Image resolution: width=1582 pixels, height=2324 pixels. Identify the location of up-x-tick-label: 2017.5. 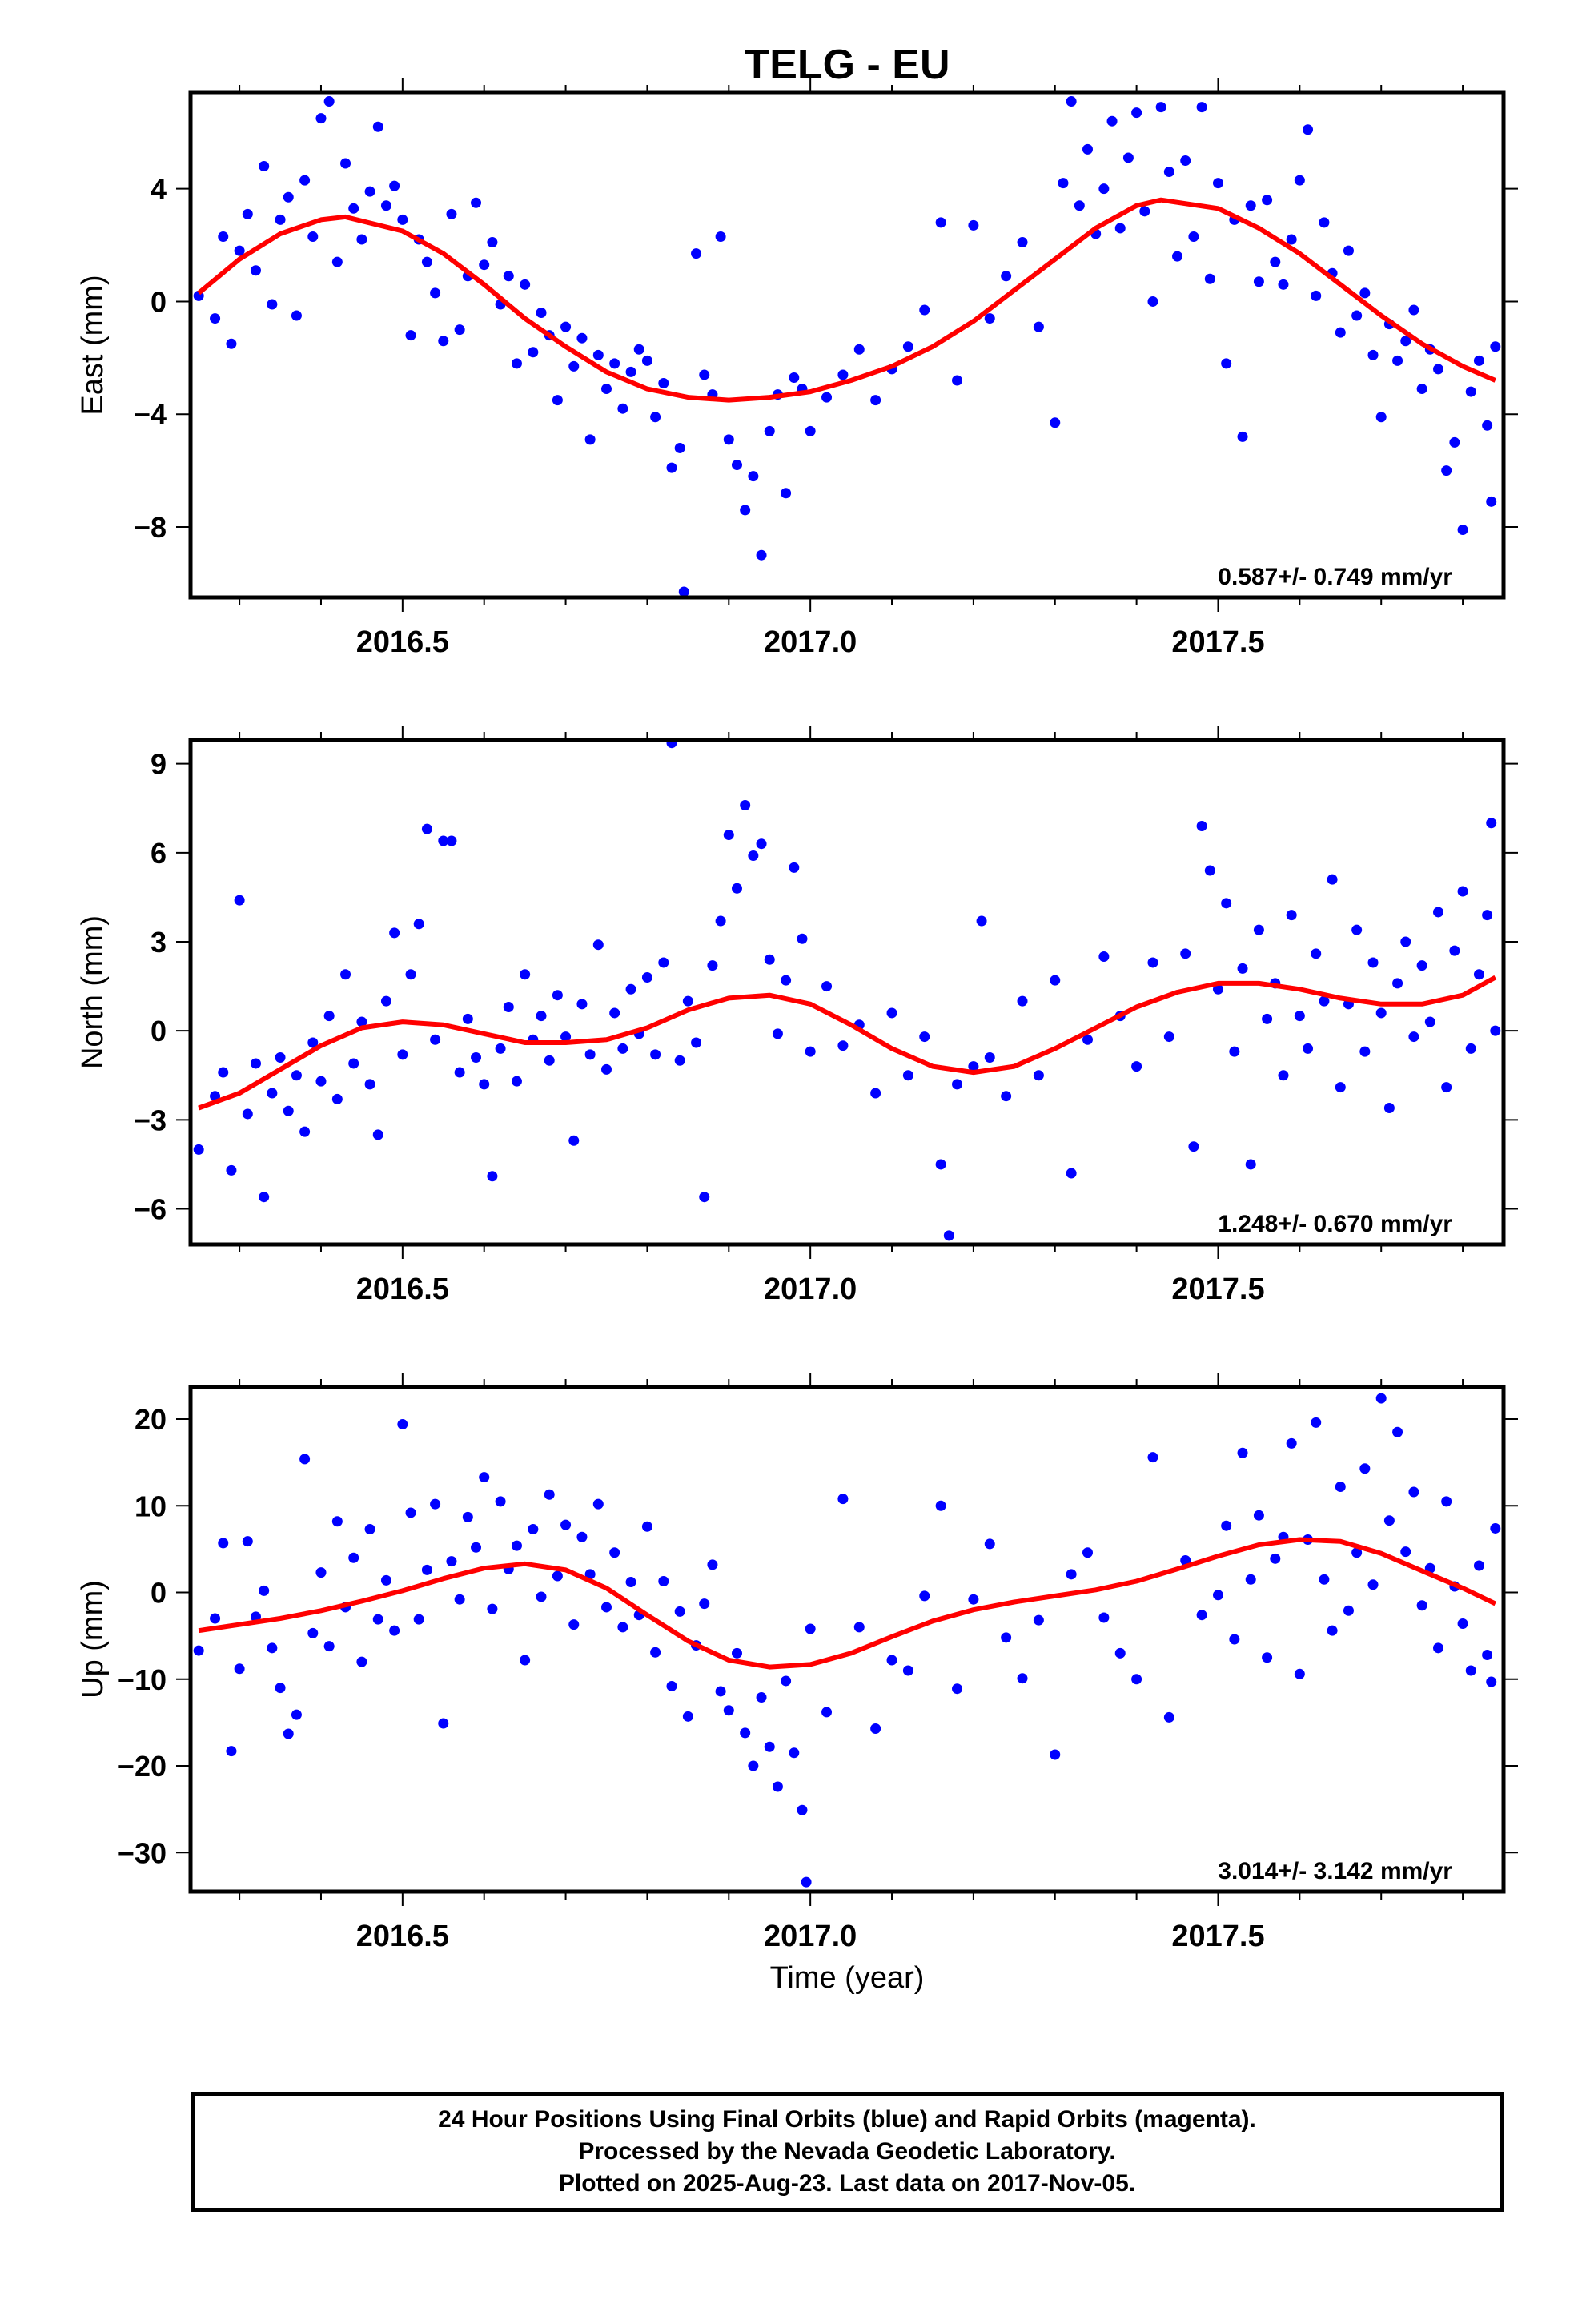
(1218, 1936).